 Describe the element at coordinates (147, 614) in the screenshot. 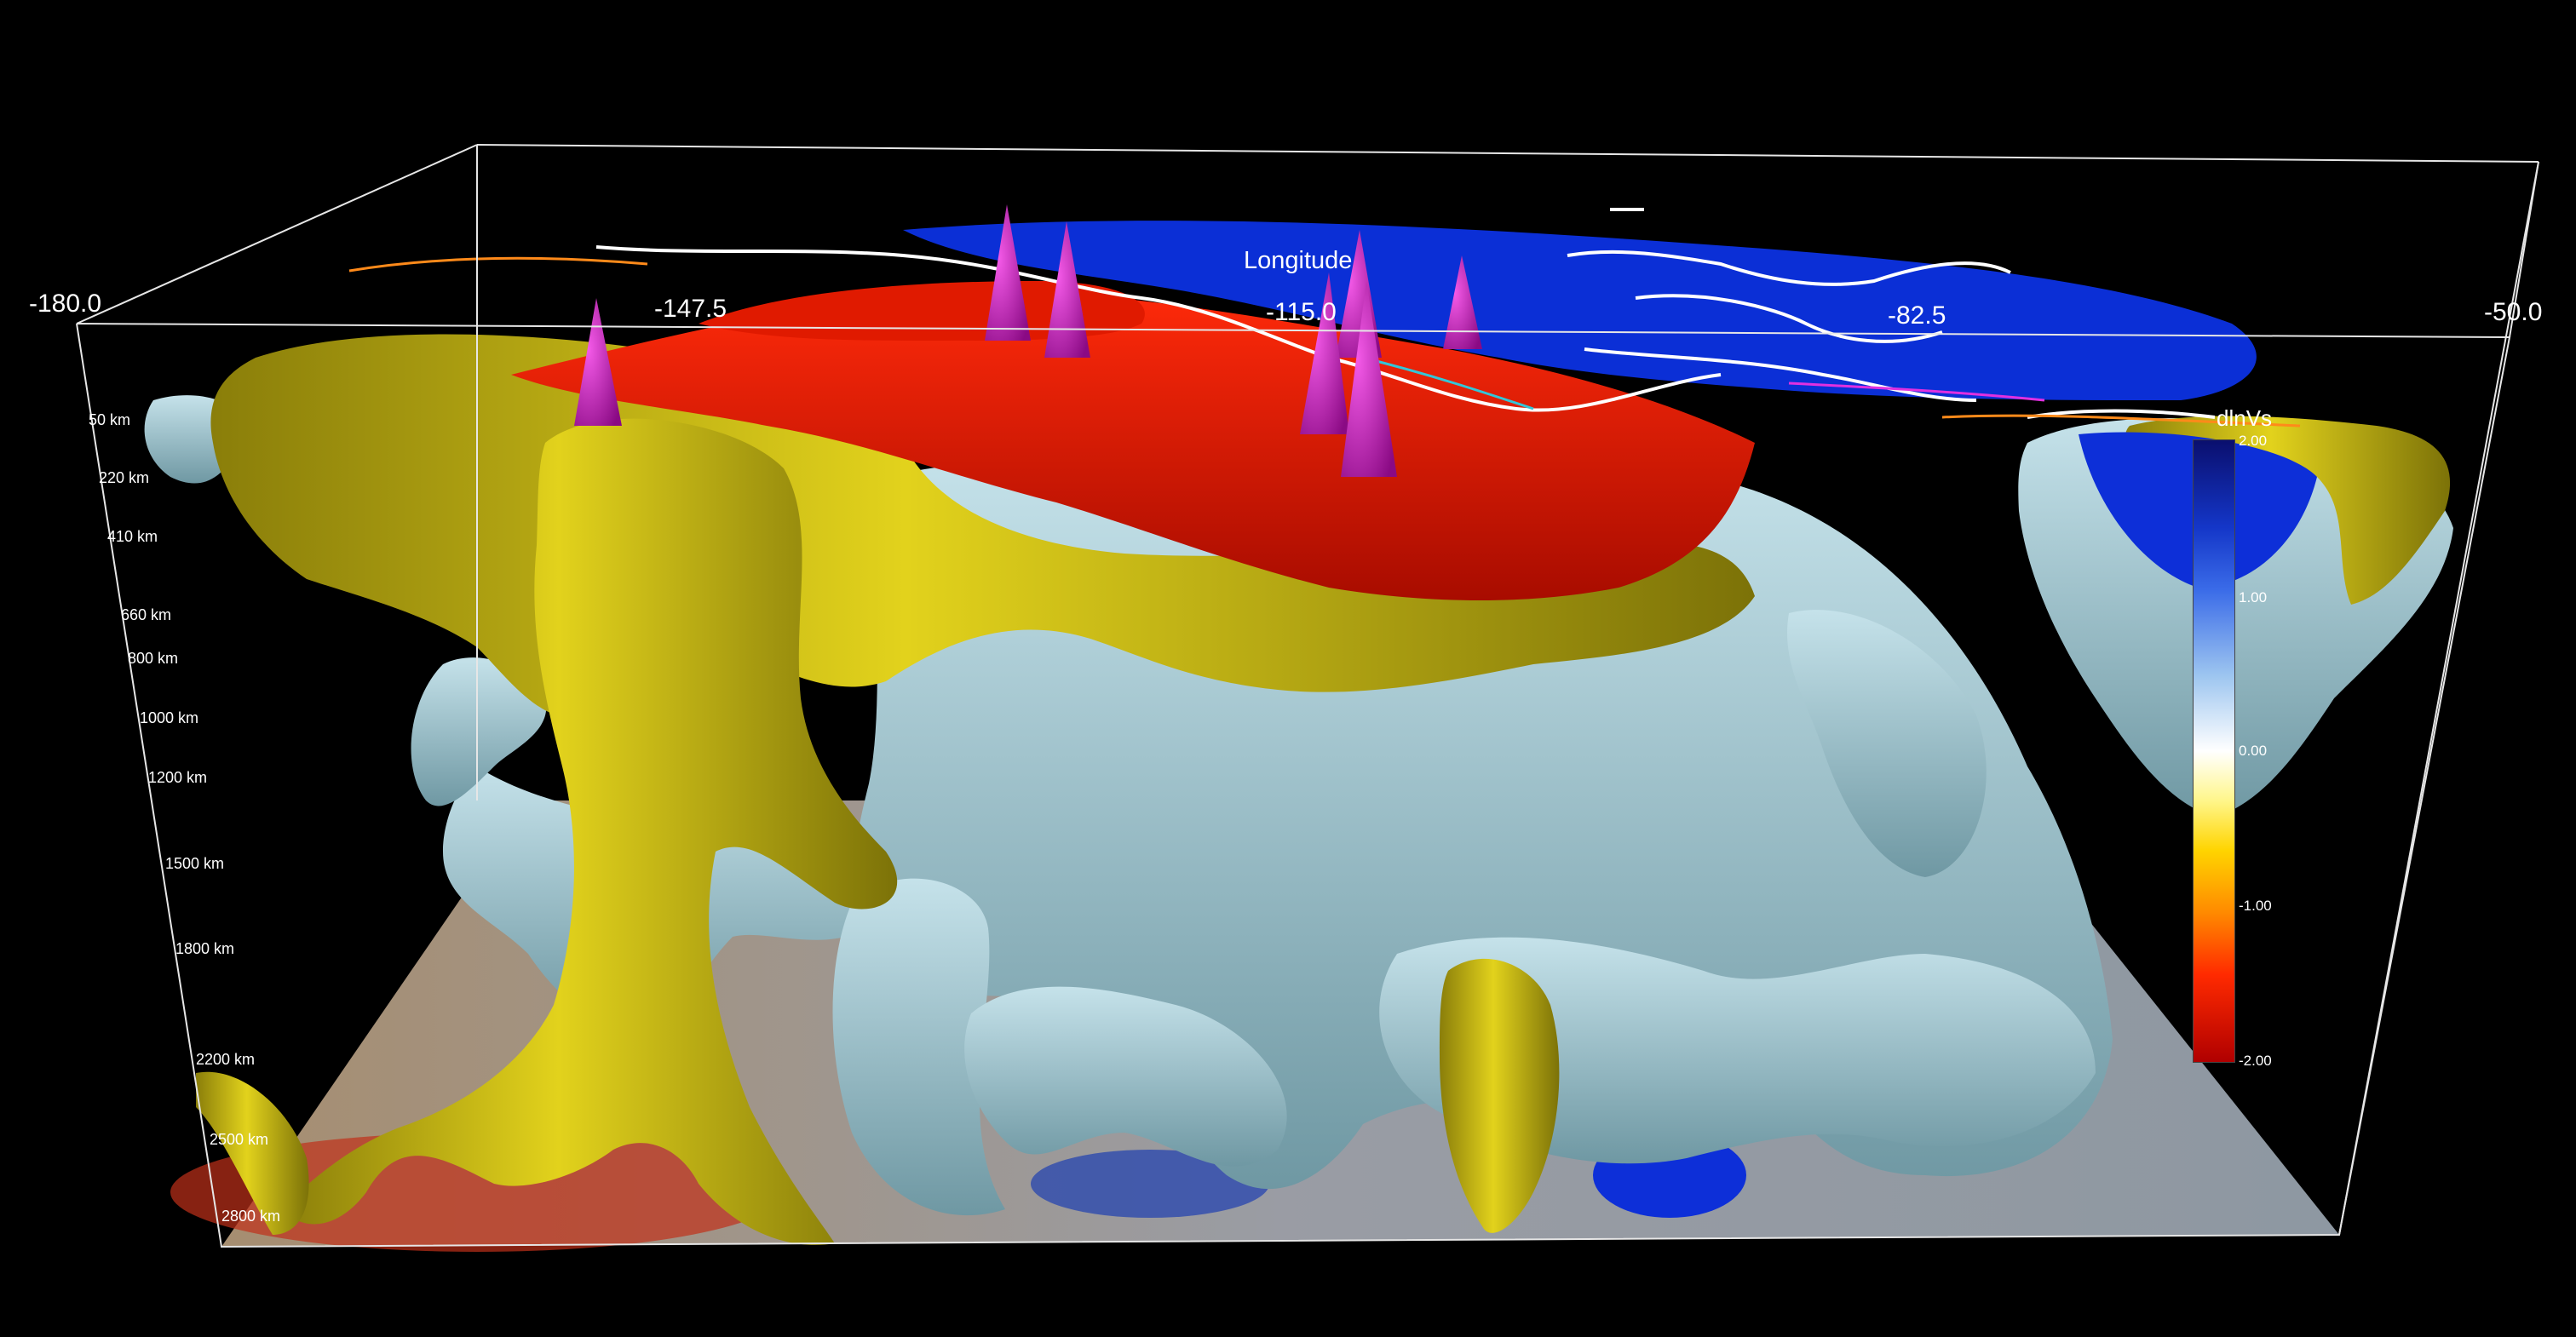

I see `depth-tick-label: 660 km` at that location.